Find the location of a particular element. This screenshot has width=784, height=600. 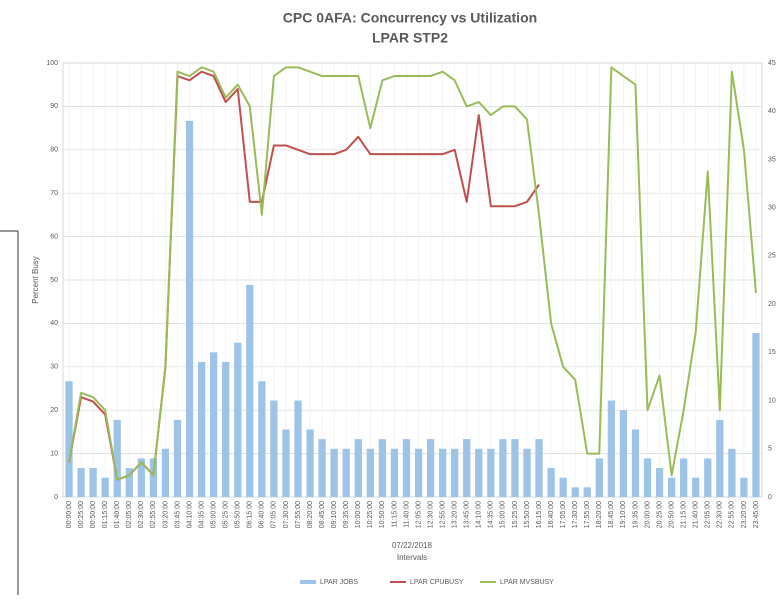

x-tick-label: 10:00:00 is located at coordinates (358, 514).